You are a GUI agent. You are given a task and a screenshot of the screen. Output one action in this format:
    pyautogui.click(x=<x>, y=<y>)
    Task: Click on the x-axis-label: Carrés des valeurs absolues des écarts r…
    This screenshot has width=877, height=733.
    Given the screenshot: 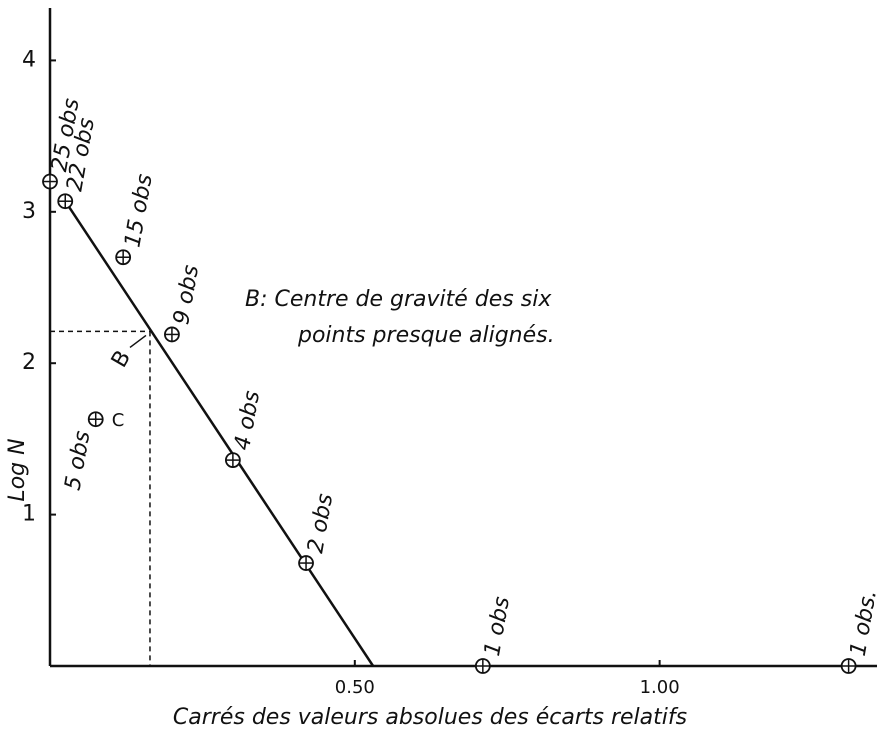 What is the action you would take?
    pyautogui.click(x=430, y=717)
    